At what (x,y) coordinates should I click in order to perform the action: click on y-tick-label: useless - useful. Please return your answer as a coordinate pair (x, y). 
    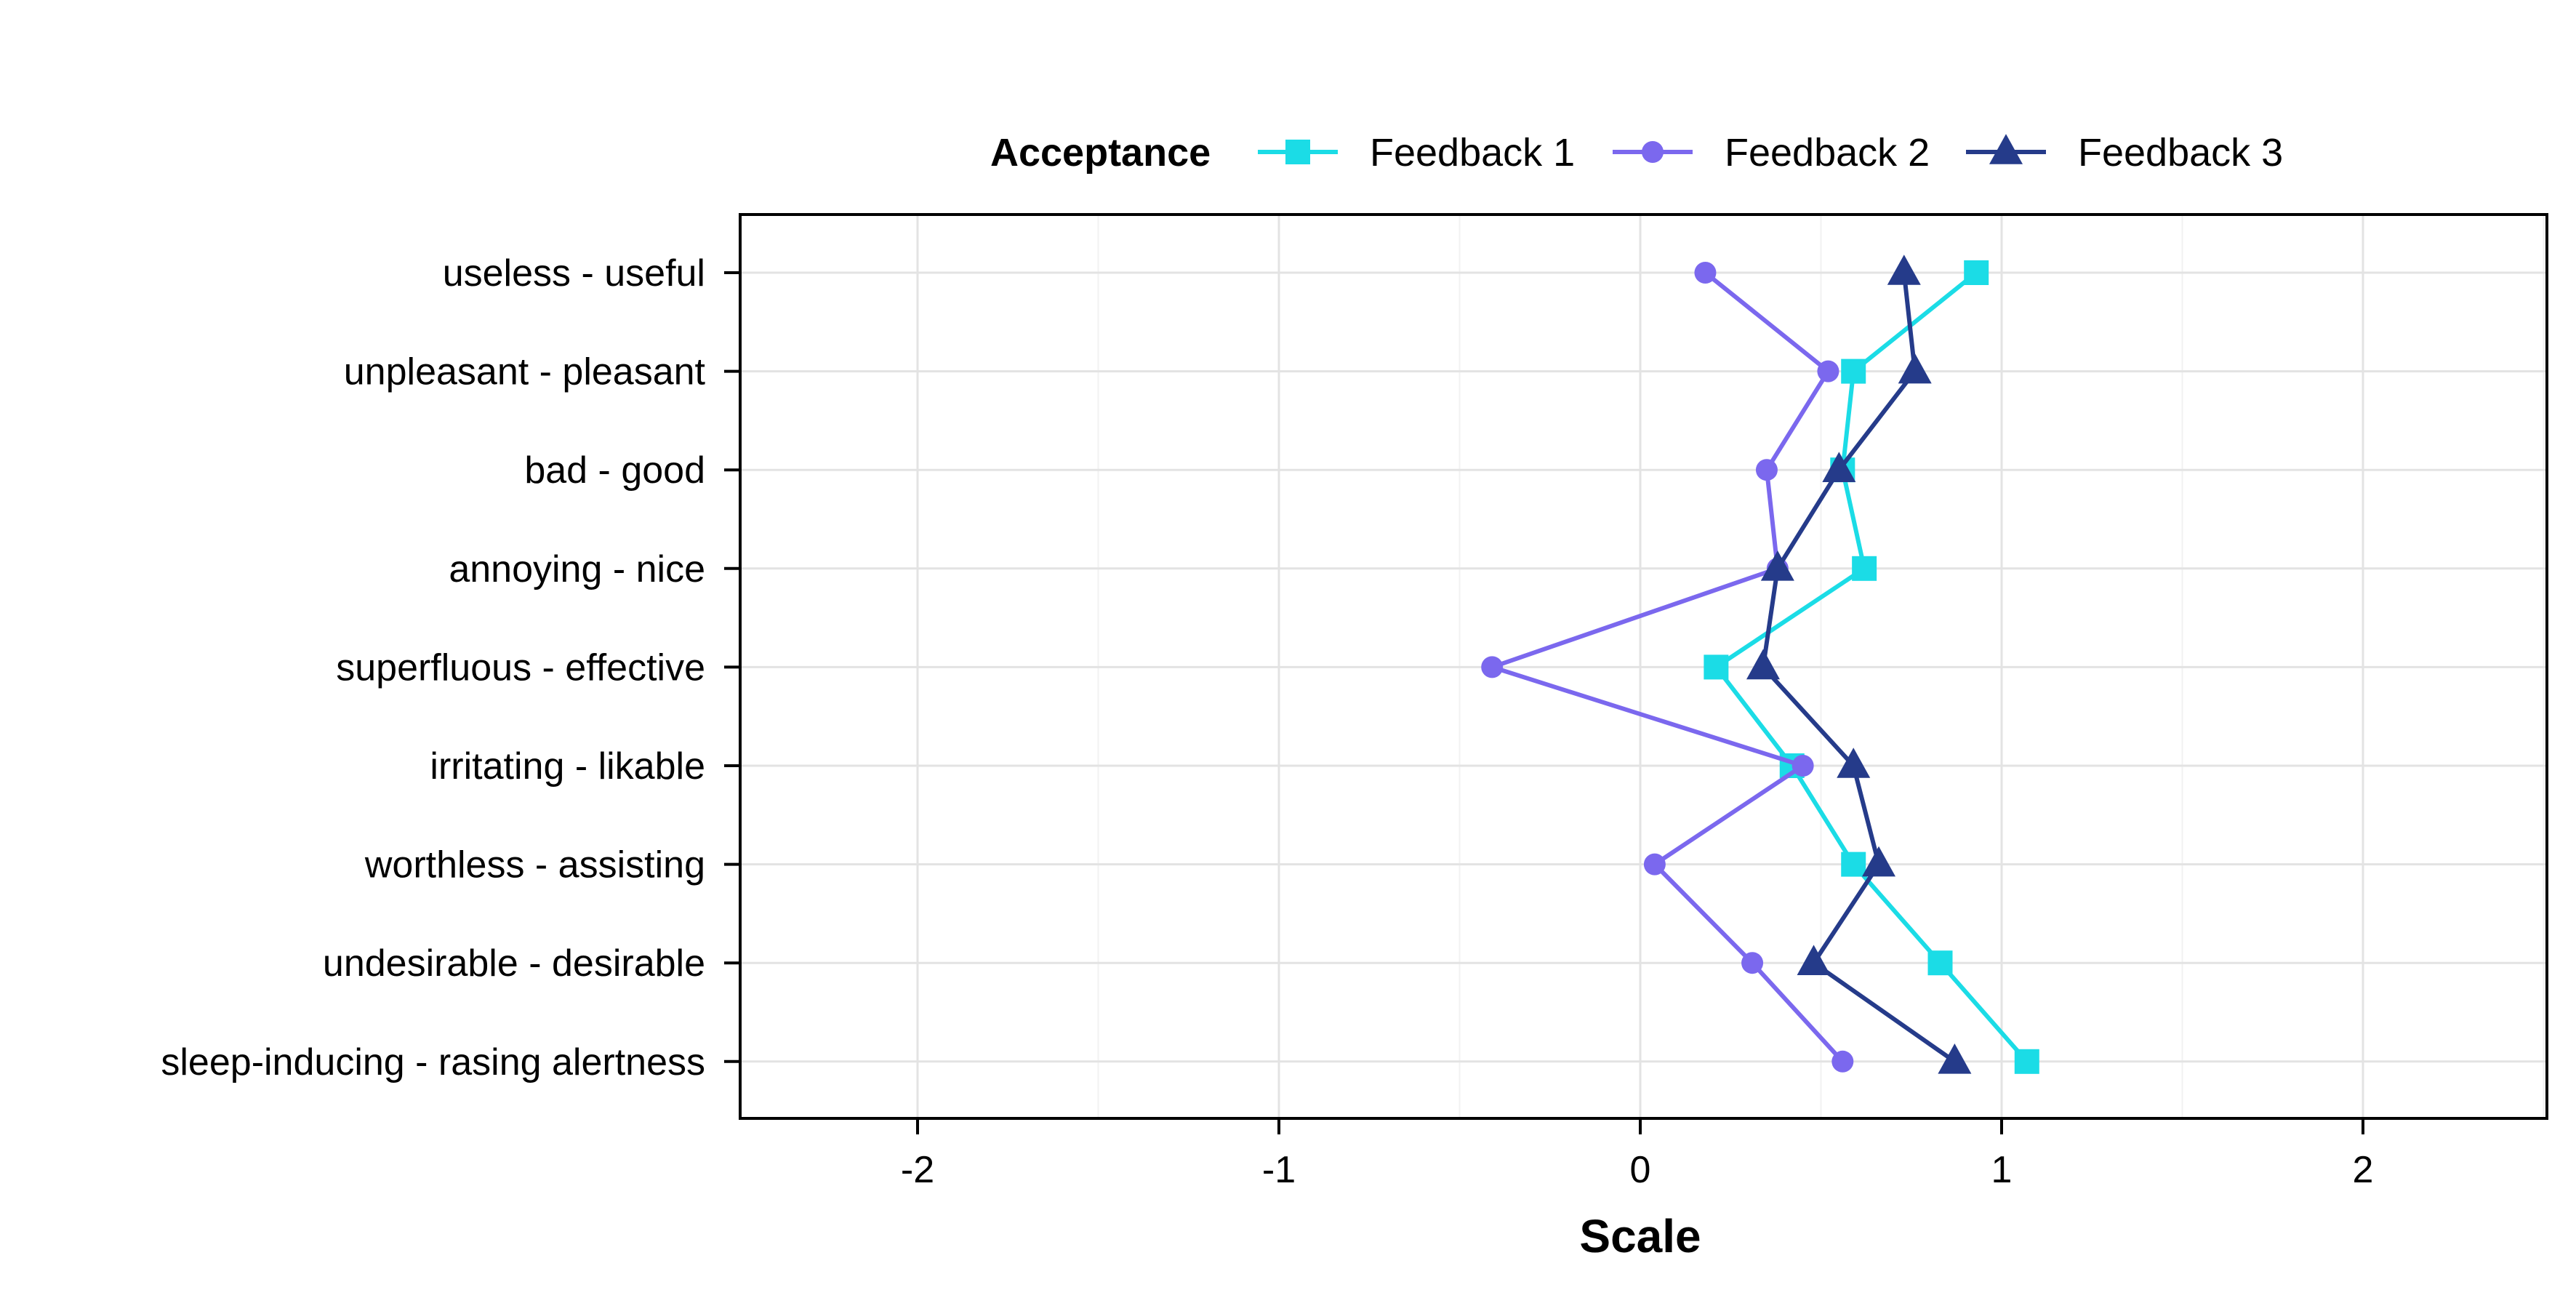
    Looking at the image, I should click on (574, 273).